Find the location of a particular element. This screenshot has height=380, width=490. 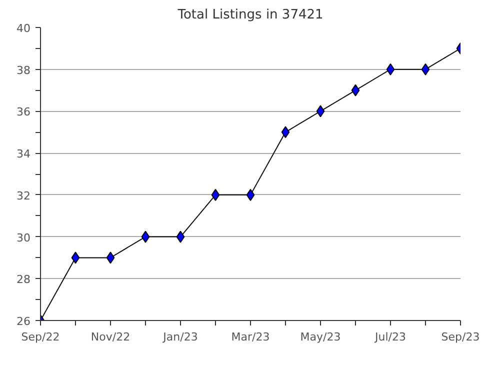

chart-title: Total Listings in 37421 is located at coordinates (250, 15).